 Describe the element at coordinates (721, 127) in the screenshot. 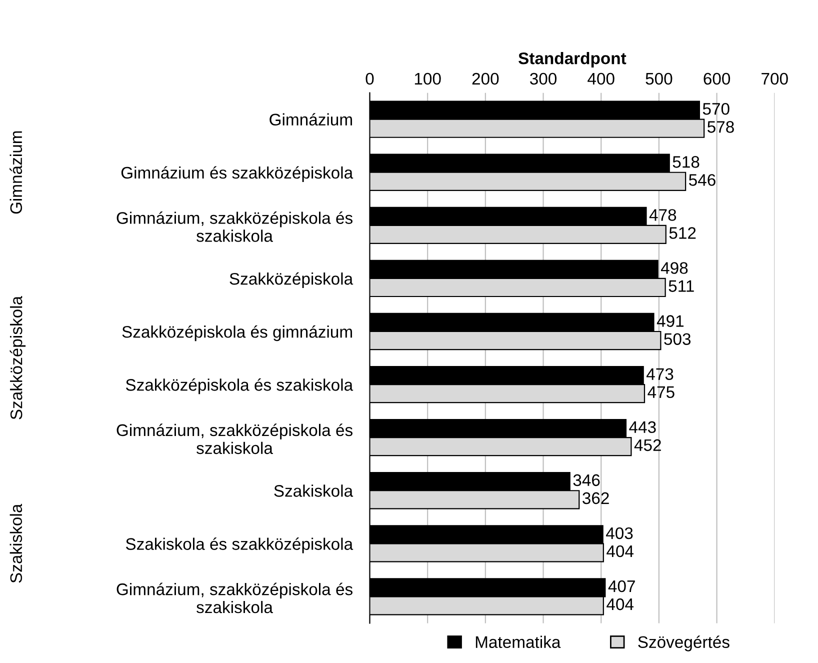

I see `data-label: 578` at that location.